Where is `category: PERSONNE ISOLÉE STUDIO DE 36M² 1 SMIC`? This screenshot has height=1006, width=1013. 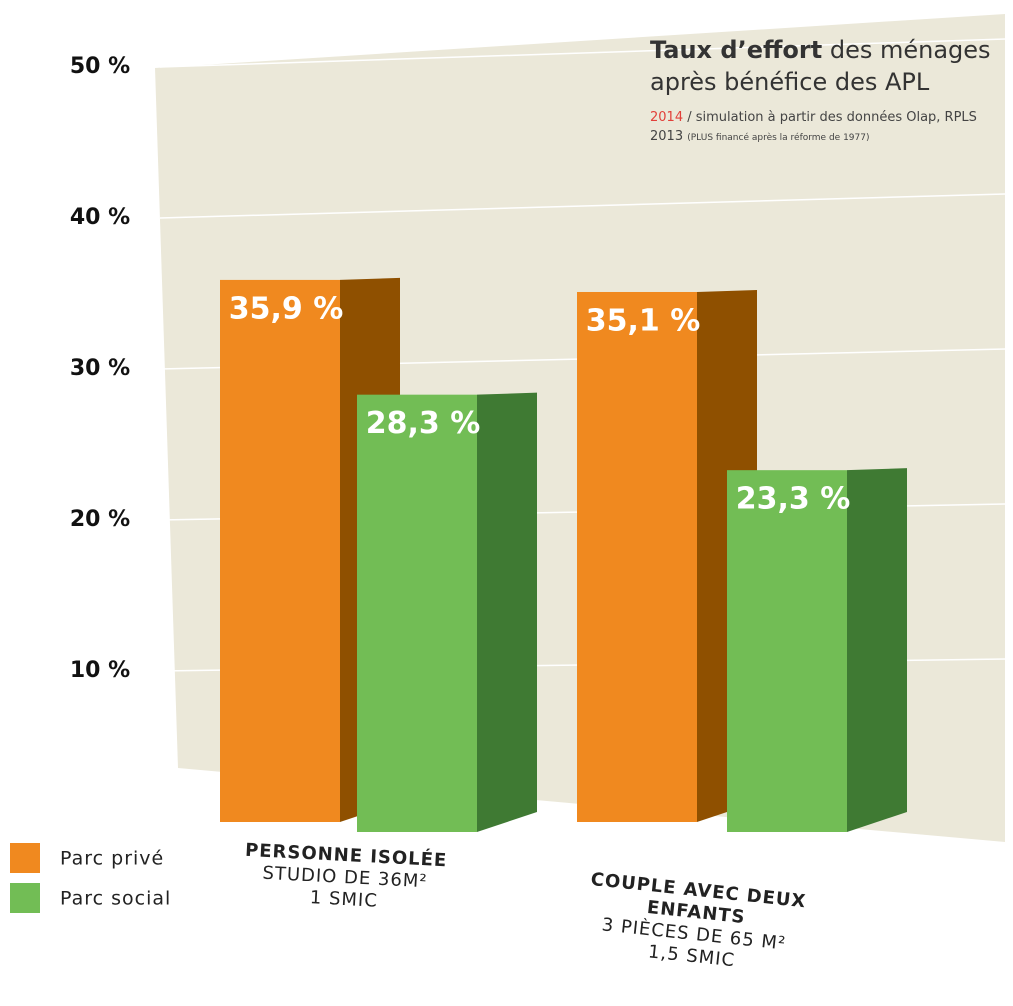 category: PERSONNE ISOLÉE STUDIO DE 36M² 1 SMIC is located at coordinates (344, 878).